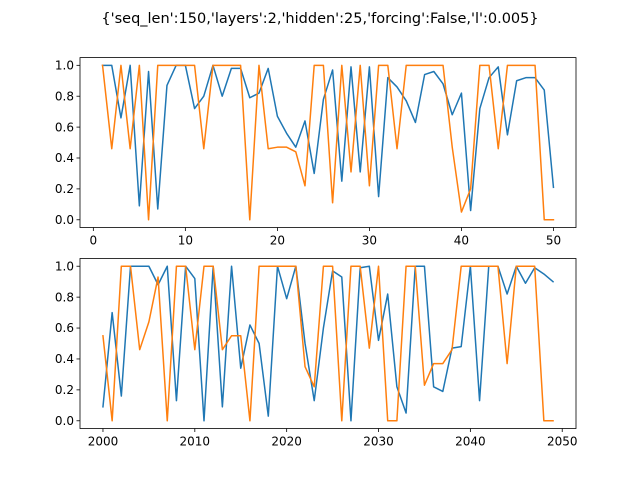 The height and width of the screenshot is (480, 640). Describe the element at coordinates (103, 442) in the screenshot. I see `x-tick-label: 2000` at that location.